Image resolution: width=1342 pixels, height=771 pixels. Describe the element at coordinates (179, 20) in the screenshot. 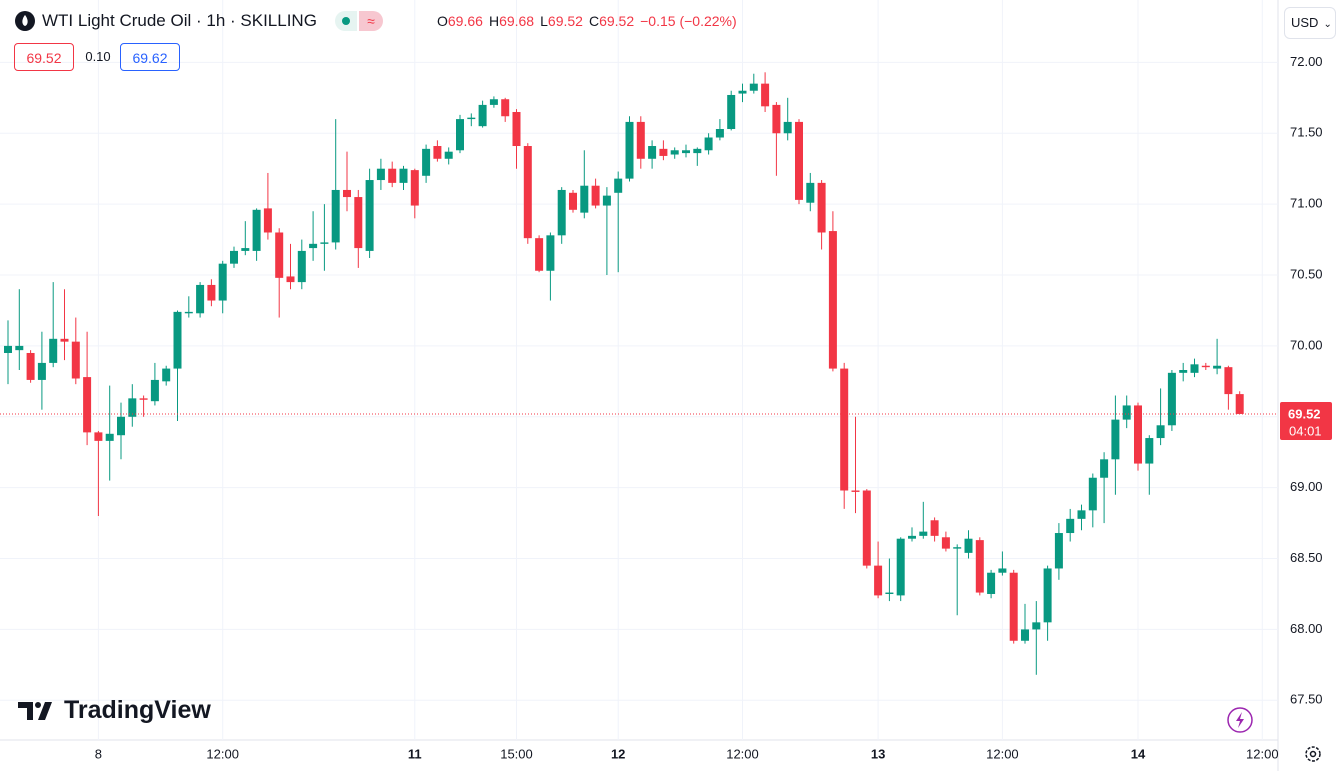

I see `symbol-title: WTI Light Crude Oil · 1h · SKILLING` at that location.